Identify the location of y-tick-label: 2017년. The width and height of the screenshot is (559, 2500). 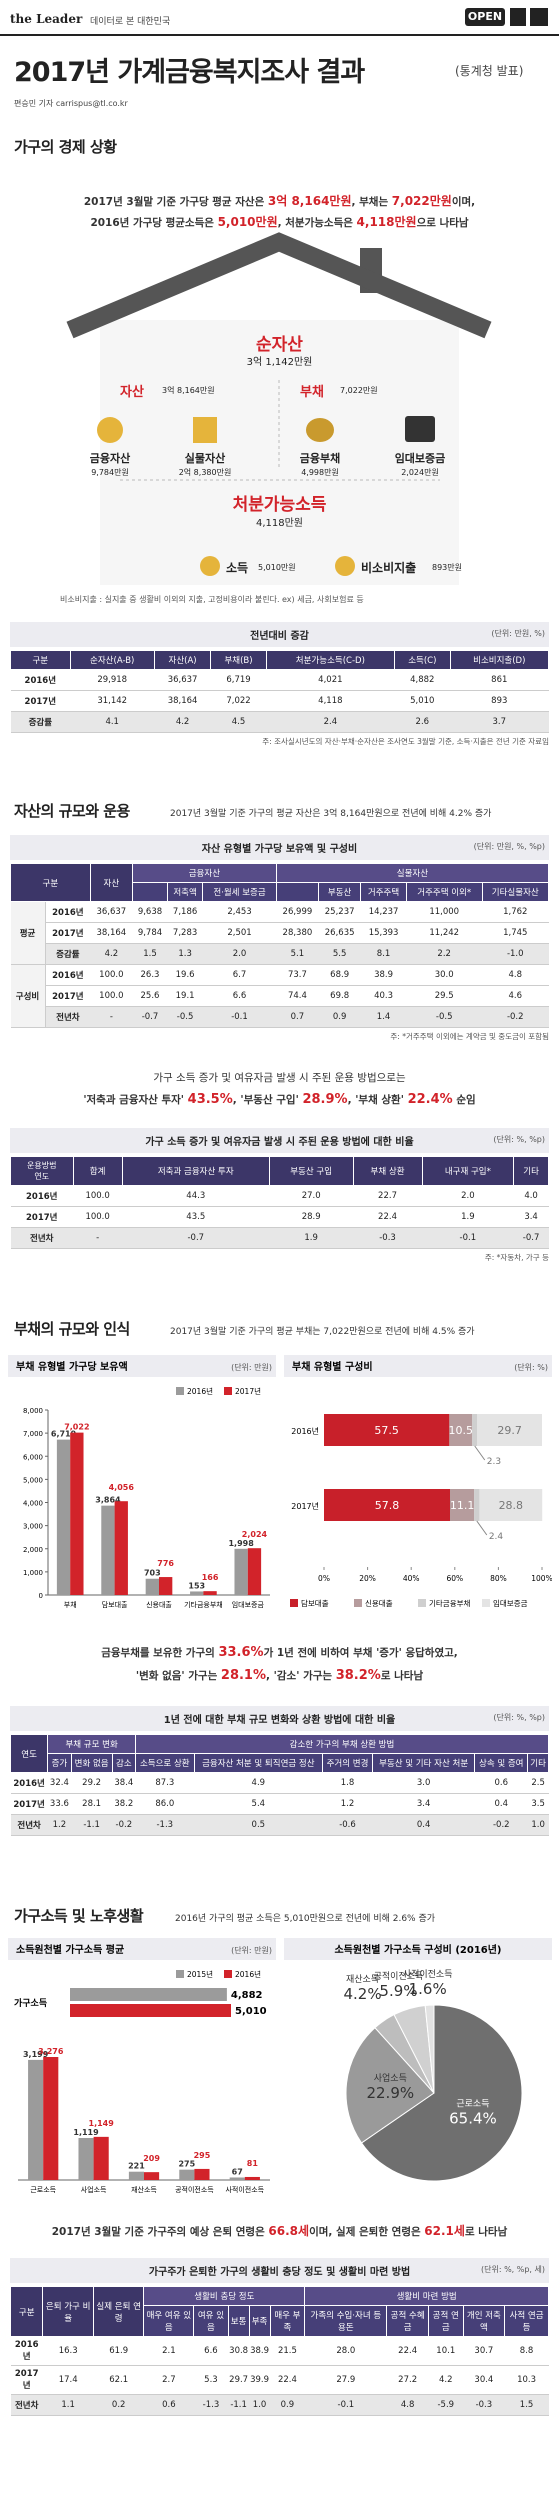
(305, 1506).